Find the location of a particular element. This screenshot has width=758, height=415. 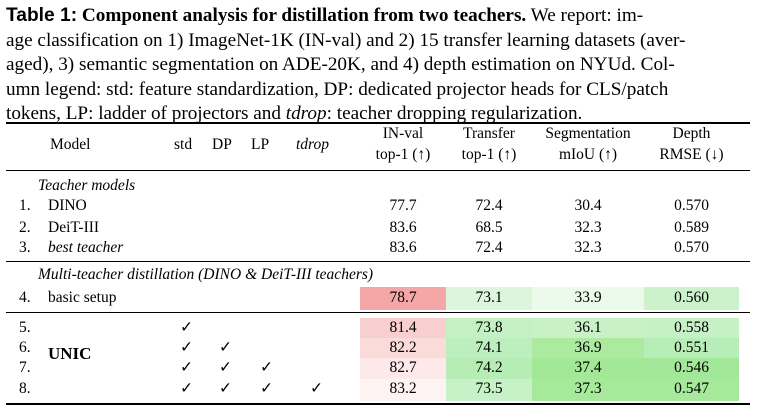

row-number: 8. is located at coordinates (25, 388).